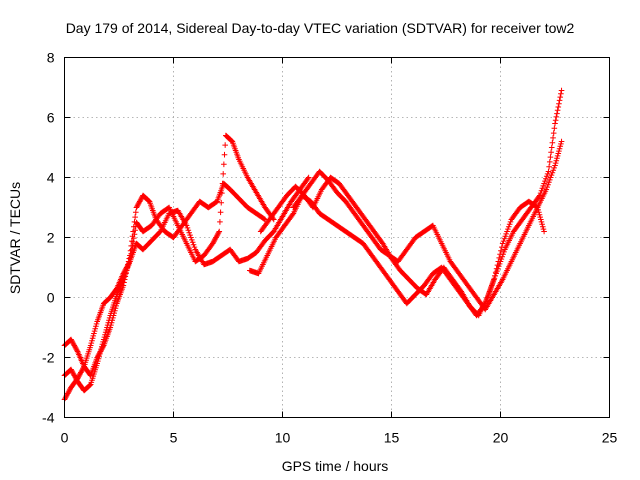  Describe the element at coordinates (51, 118) in the screenshot. I see `y-tick-label: 6` at that location.